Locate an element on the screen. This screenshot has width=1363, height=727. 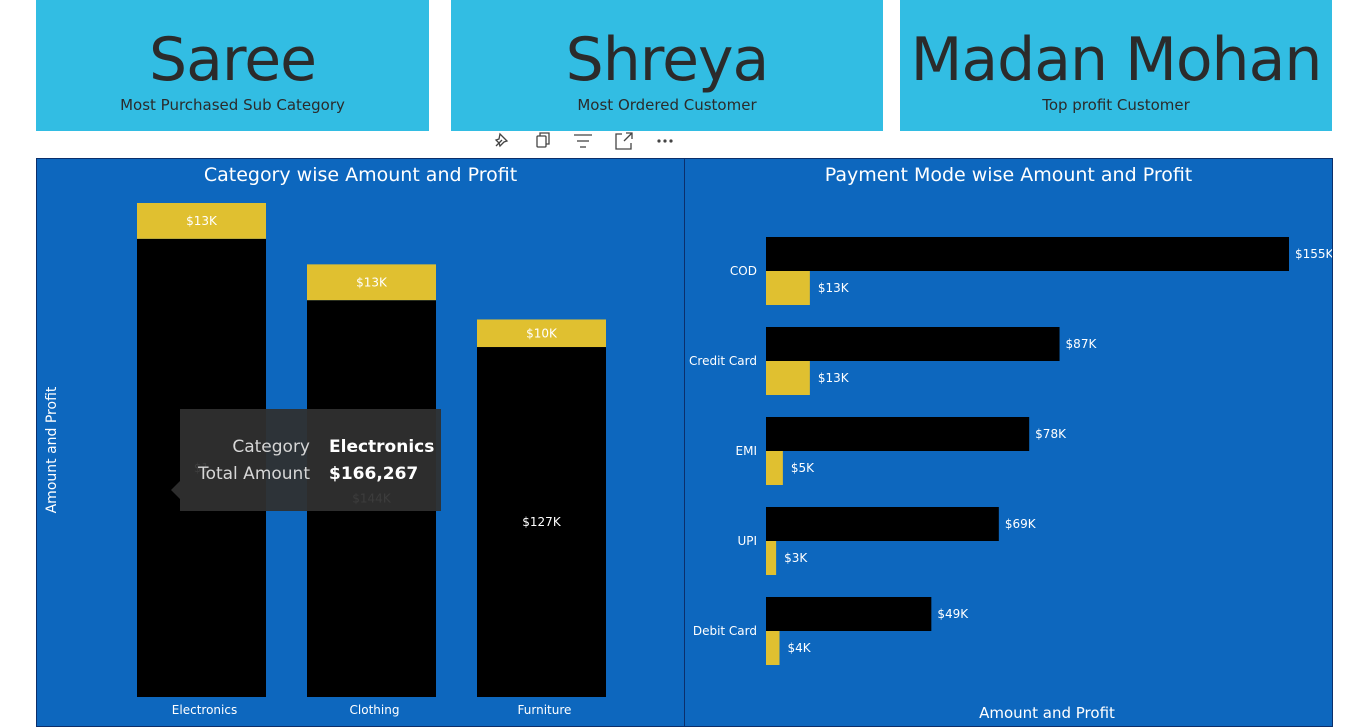
amount-data-label: $127K is located at coordinates (542, 522).